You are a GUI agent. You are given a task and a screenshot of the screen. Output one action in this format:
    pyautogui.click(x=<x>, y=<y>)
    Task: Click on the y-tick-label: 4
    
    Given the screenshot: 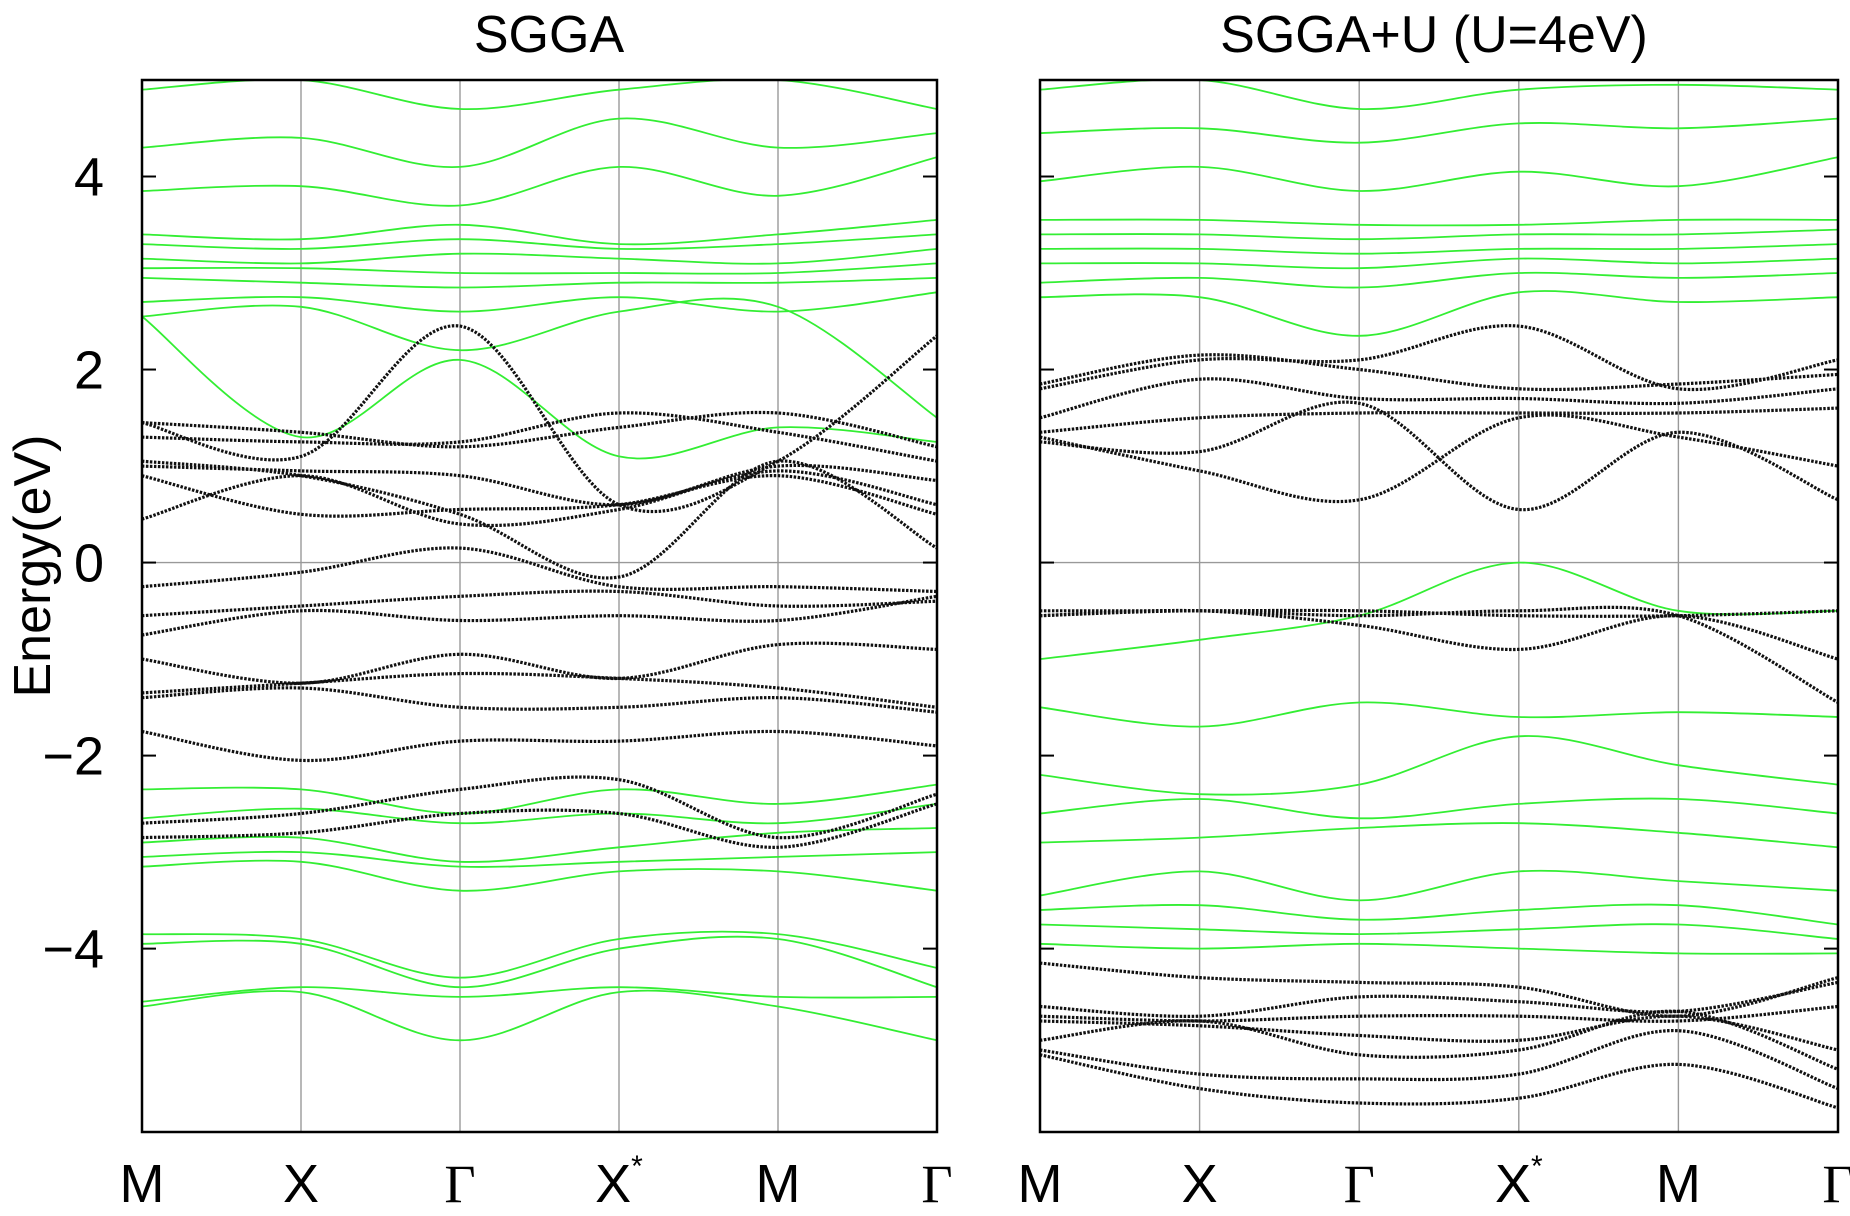 What is the action you would take?
    pyautogui.click(x=89, y=178)
    